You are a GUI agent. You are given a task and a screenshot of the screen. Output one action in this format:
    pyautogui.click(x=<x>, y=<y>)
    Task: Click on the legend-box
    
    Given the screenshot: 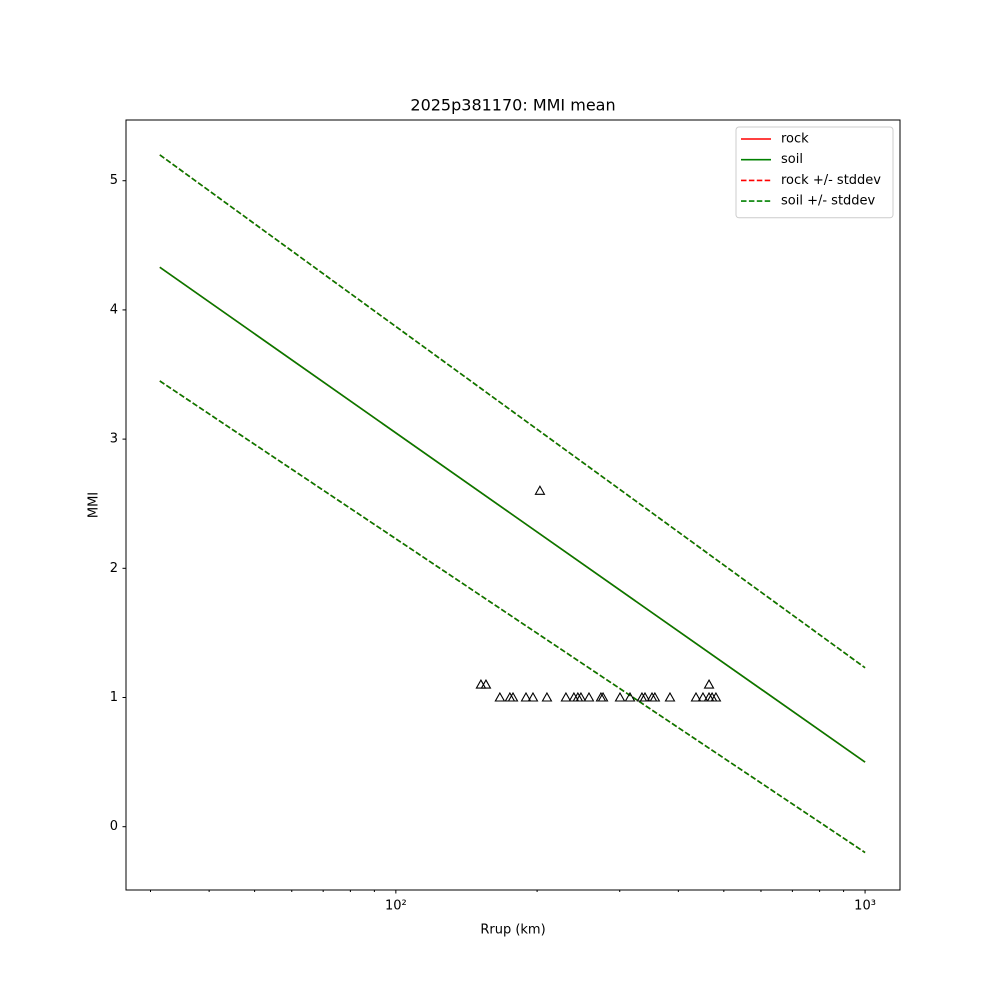 What is the action you would take?
    pyautogui.click(x=814, y=172)
    